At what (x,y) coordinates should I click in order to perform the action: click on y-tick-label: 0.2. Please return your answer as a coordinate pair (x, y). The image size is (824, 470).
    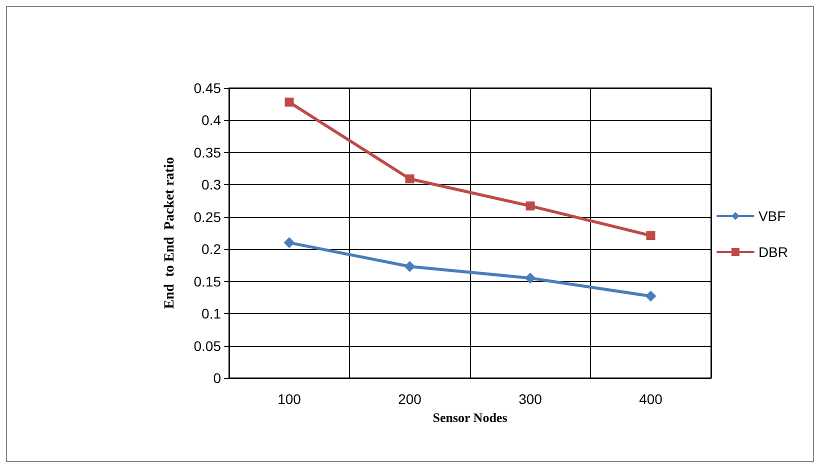
    Looking at the image, I should click on (212, 249).